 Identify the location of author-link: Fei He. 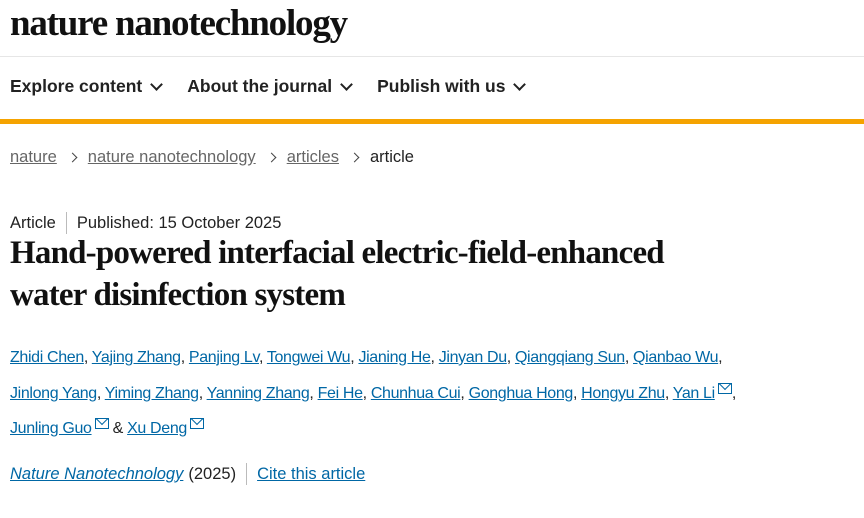
(340, 393).